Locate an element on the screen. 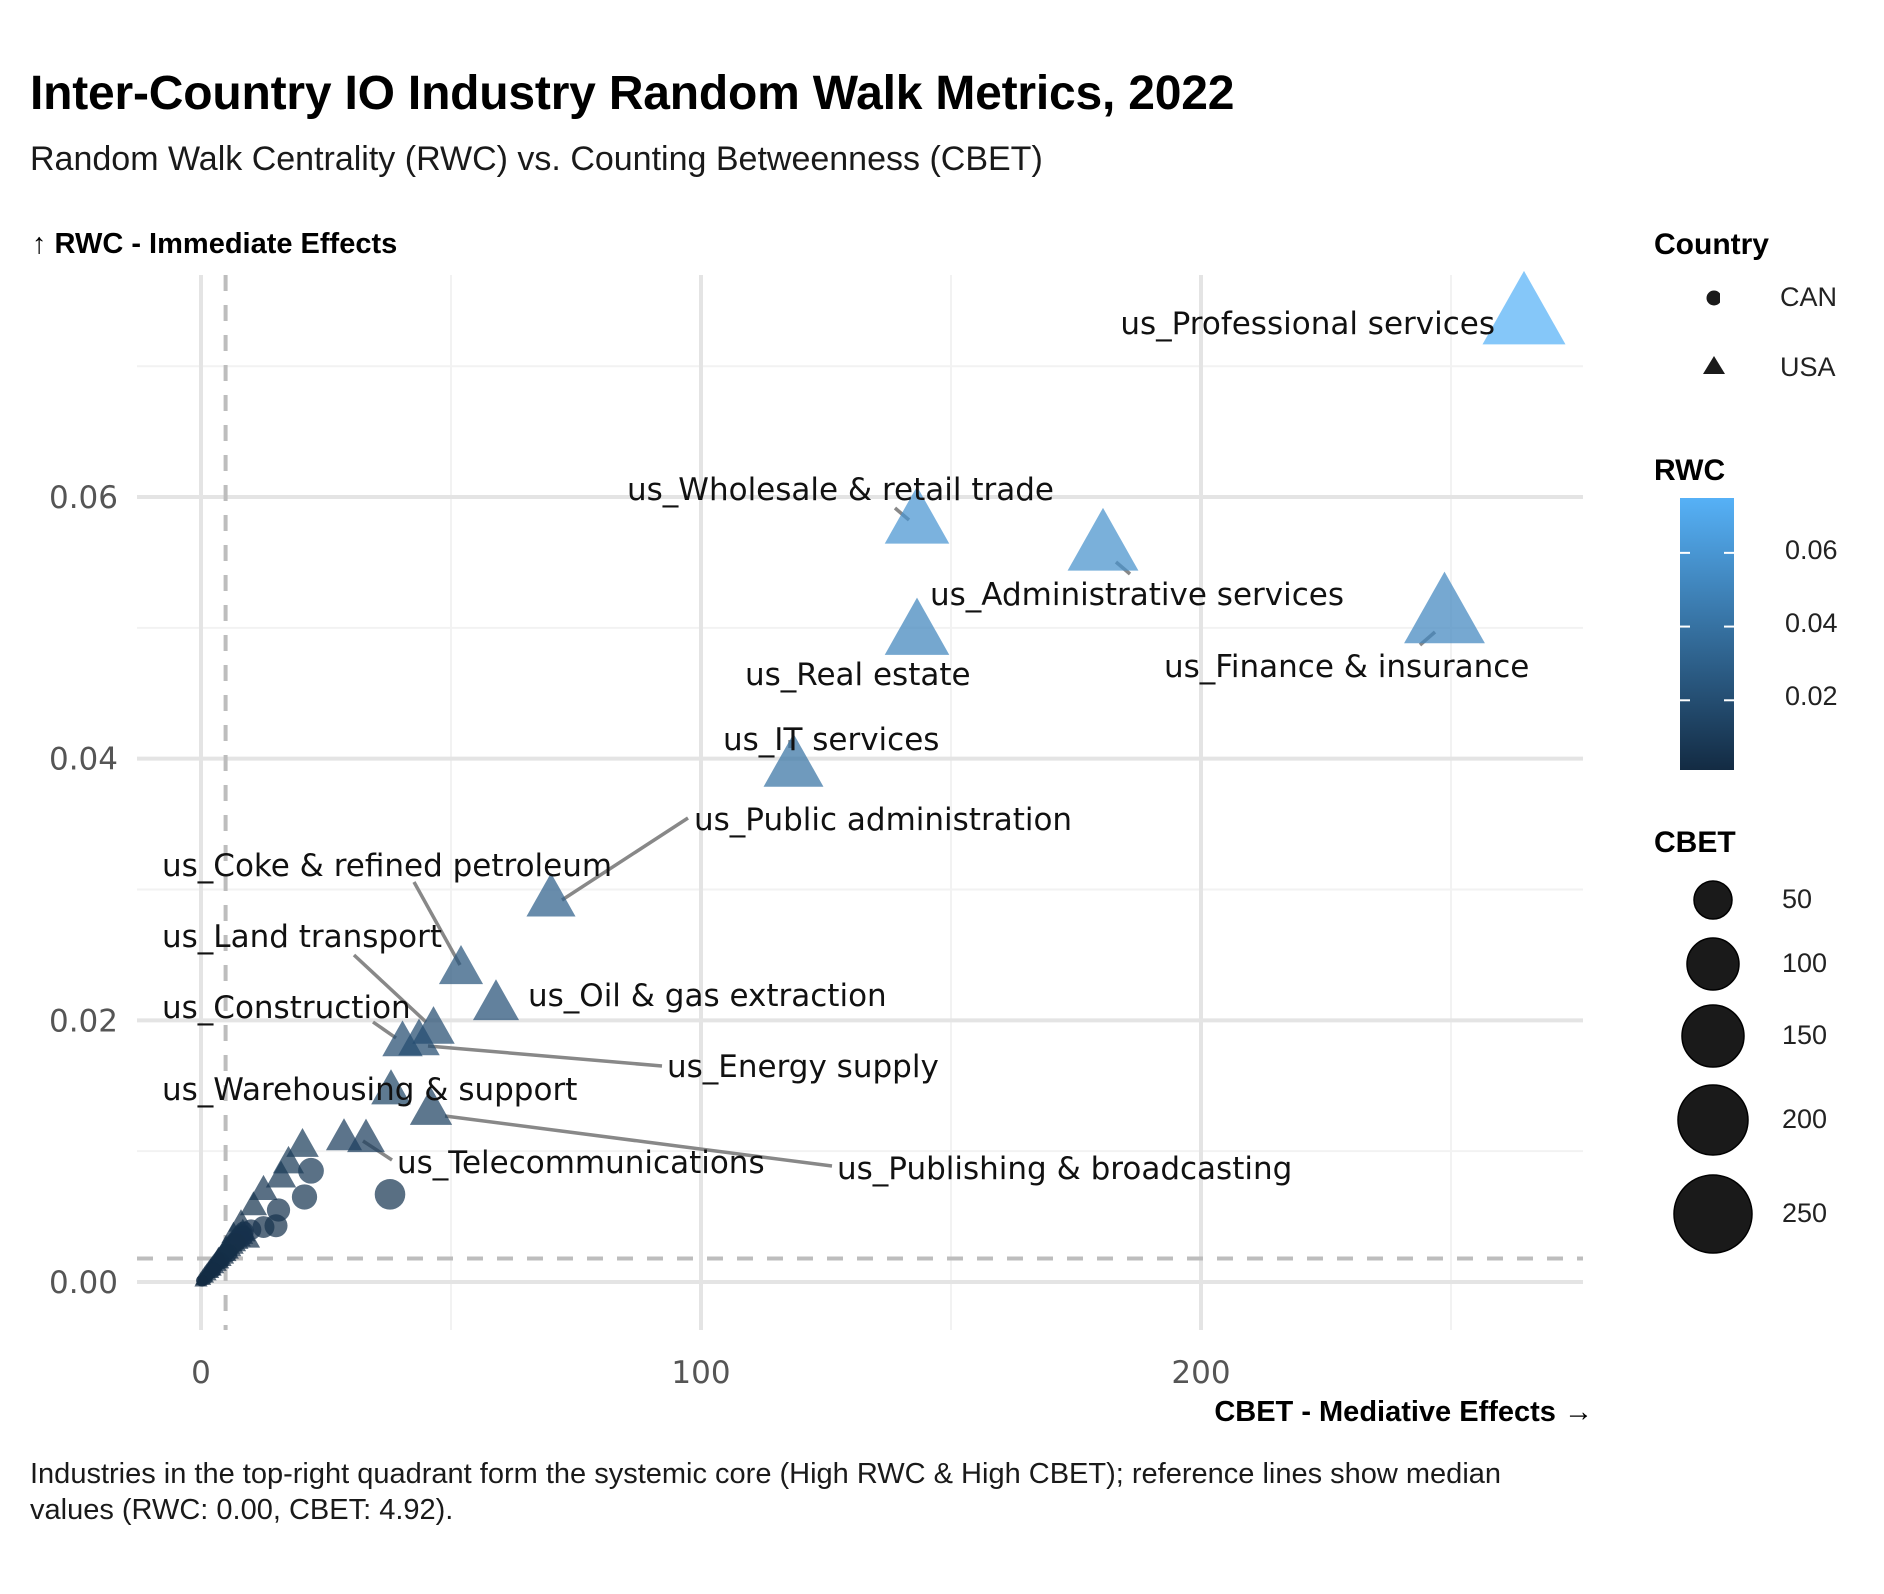 The image size is (1884, 1594). point-label: us_Wholesale & retail trade is located at coordinates (840, 490).